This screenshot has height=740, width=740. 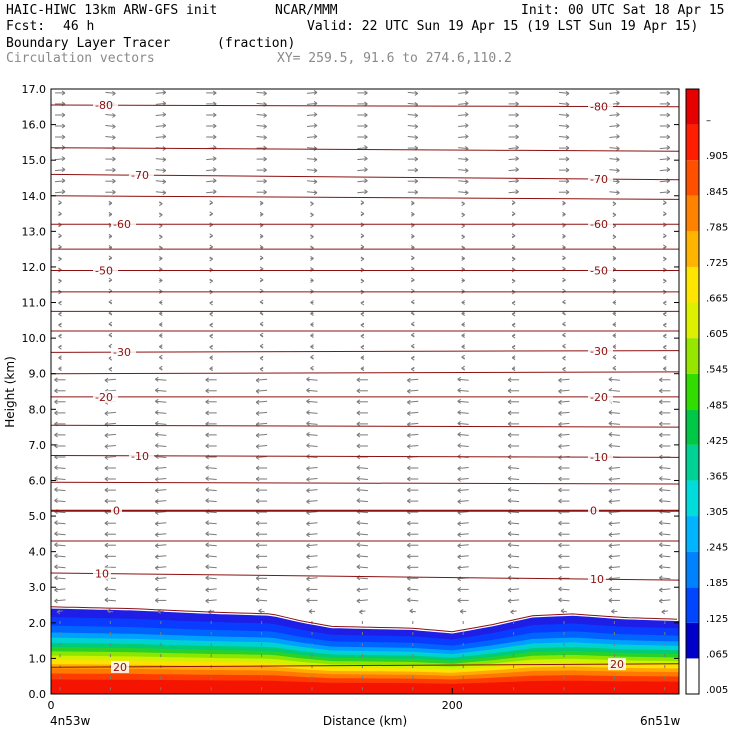 What do you see at coordinates (34, 125) in the screenshot?
I see `y-tick-label: 16.0` at bounding box center [34, 125].